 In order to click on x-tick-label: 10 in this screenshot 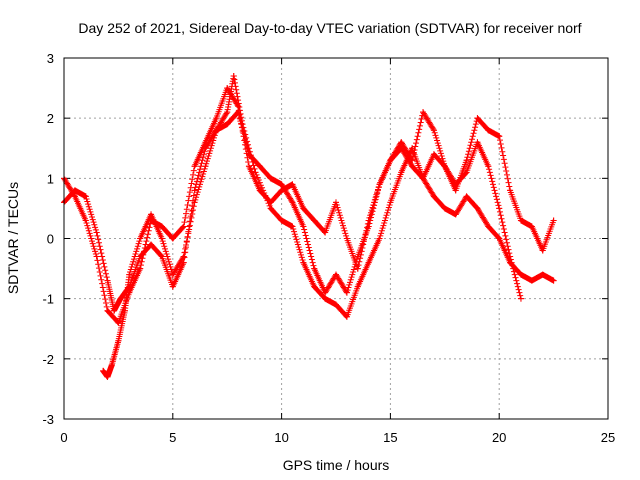, I will do `click(281, 437)`.